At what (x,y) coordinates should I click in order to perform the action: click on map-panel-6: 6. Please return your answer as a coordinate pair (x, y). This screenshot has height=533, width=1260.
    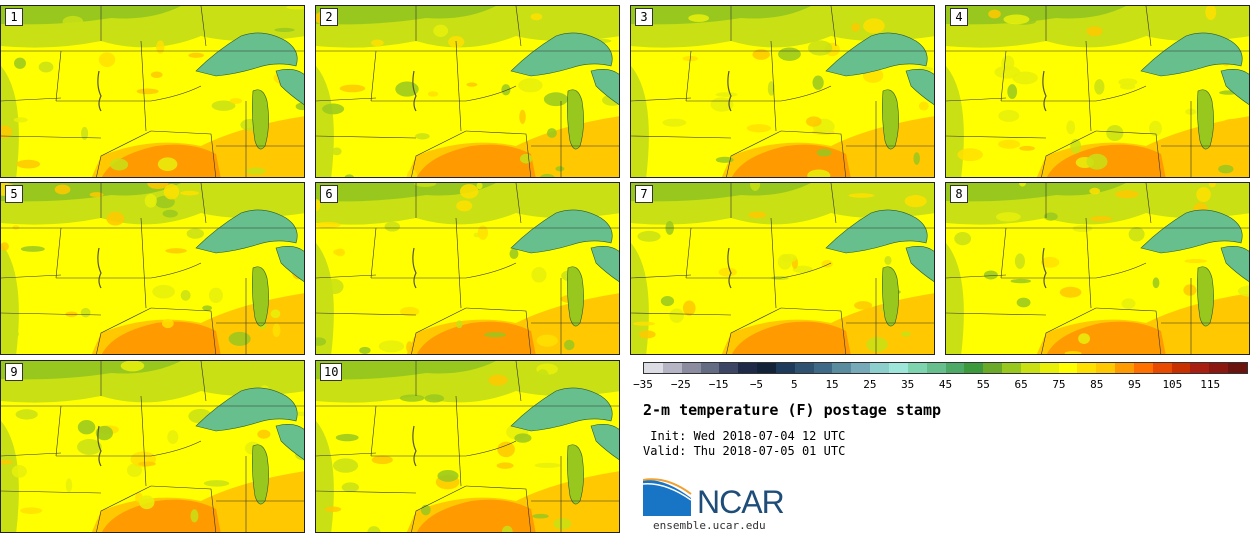
    Looking at the image, I should click on (467, 268).